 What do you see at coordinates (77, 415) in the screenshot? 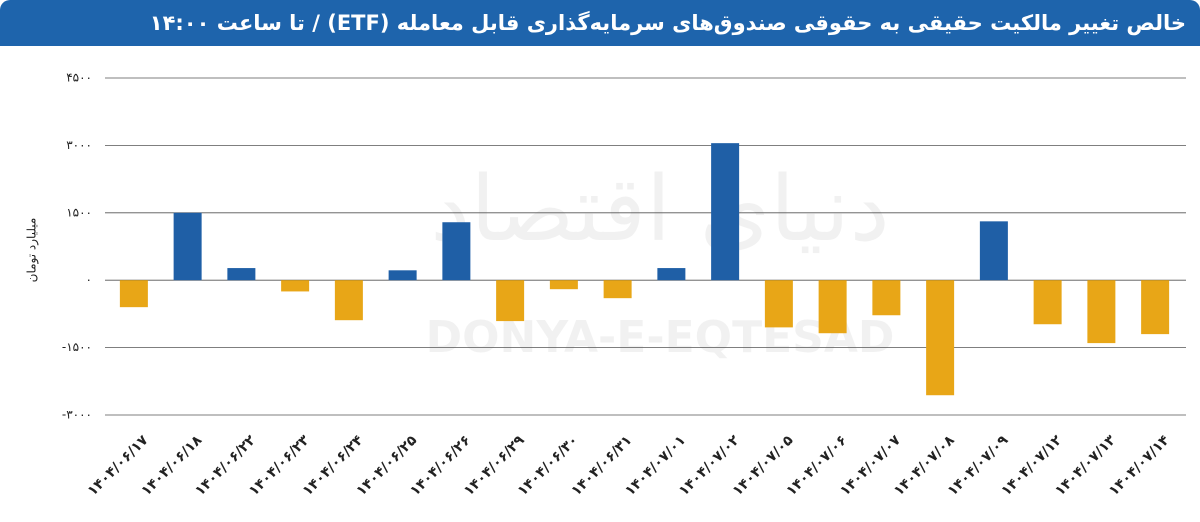
I see `y-tick-label: -۳۰۰۰` at bounding box center [77, 415].